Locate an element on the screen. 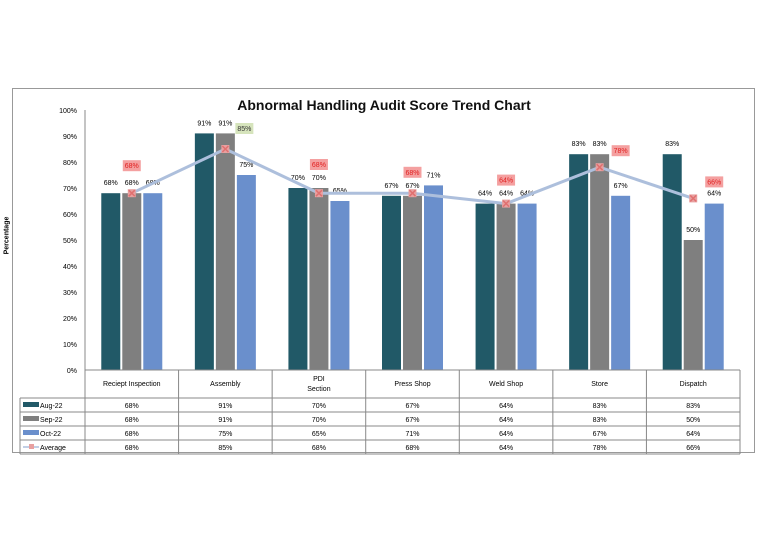  y-tick-label: 100% is located at coordinates (68, 111).